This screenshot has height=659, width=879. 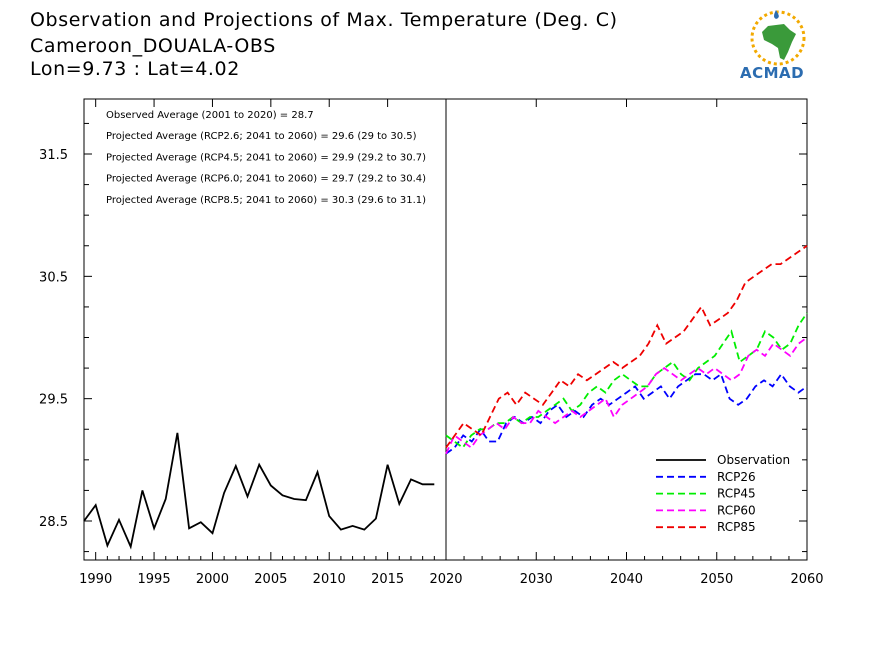 What do you see at coordinates (95, 579) in the screenshot?
I see `x-tick-label: 1990` at bounding box center [95, 579].